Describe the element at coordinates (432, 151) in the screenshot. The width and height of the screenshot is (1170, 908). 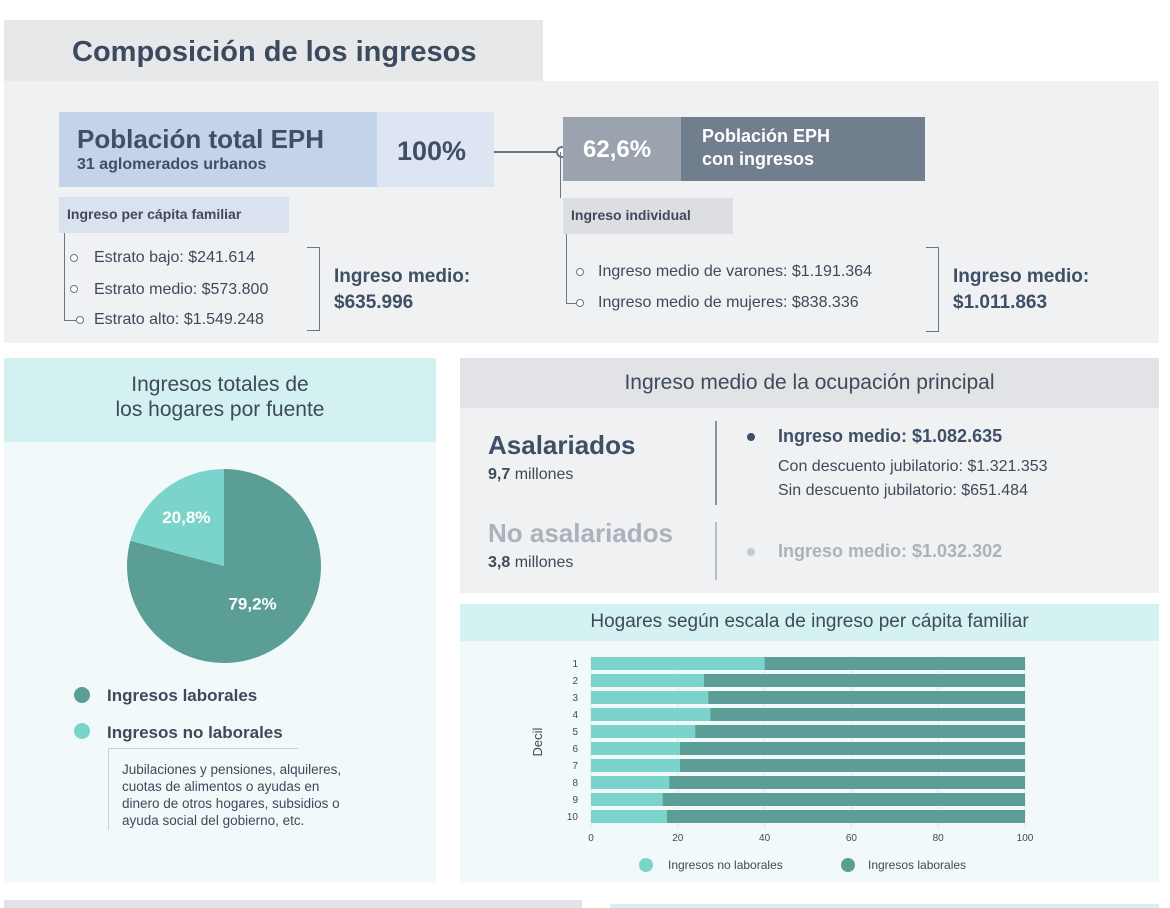
I see `poblacion-total-pct: 100%` at that location.